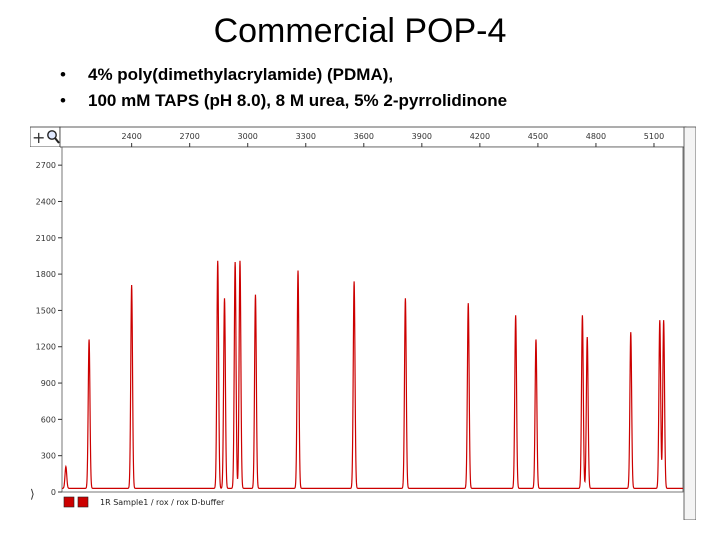  I want to click on y-tick-label: 300, so click(48, 456).